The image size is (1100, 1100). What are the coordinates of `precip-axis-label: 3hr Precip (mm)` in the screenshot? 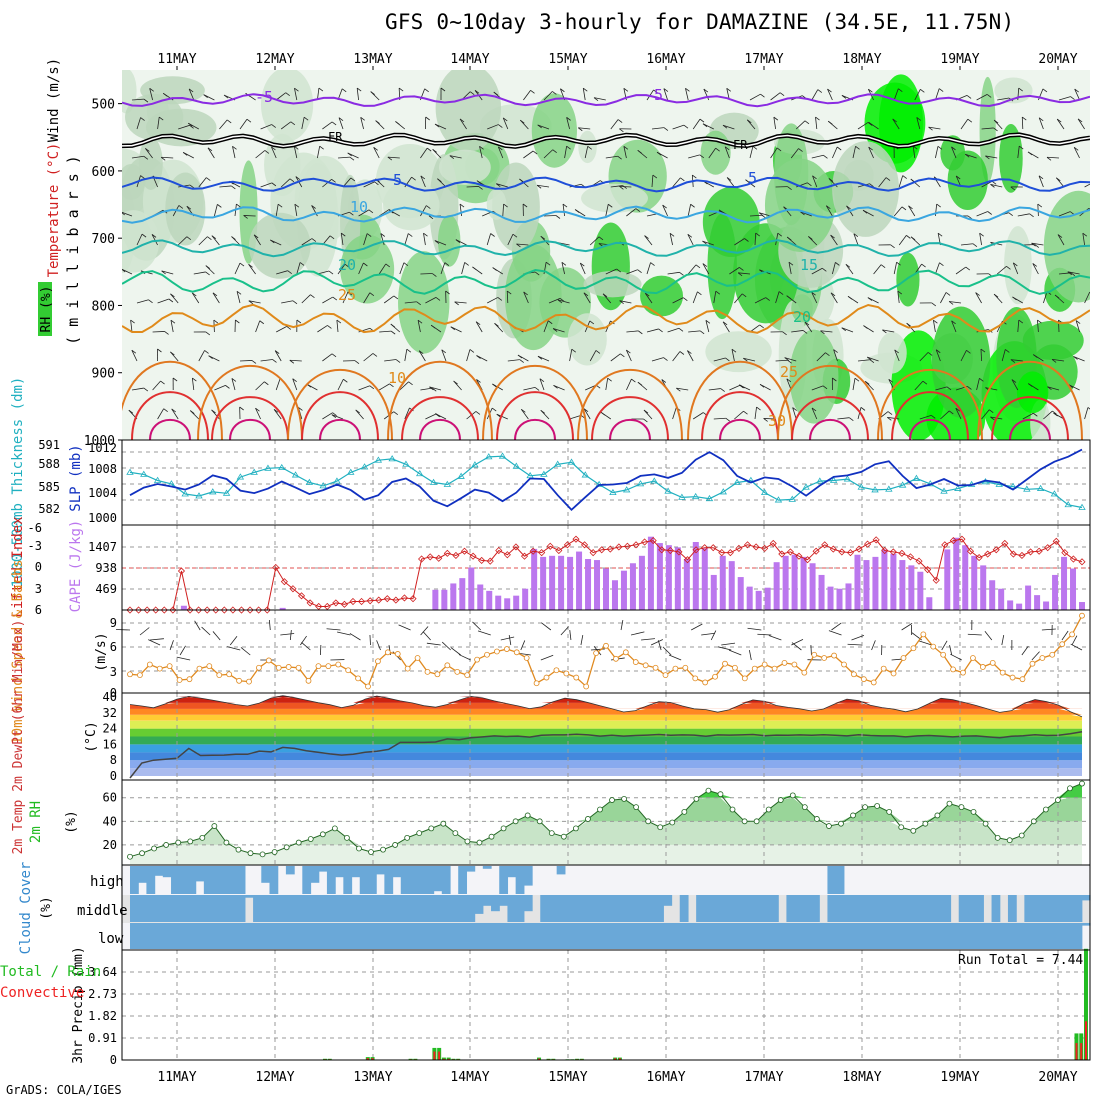 It's located at (78, 1004).